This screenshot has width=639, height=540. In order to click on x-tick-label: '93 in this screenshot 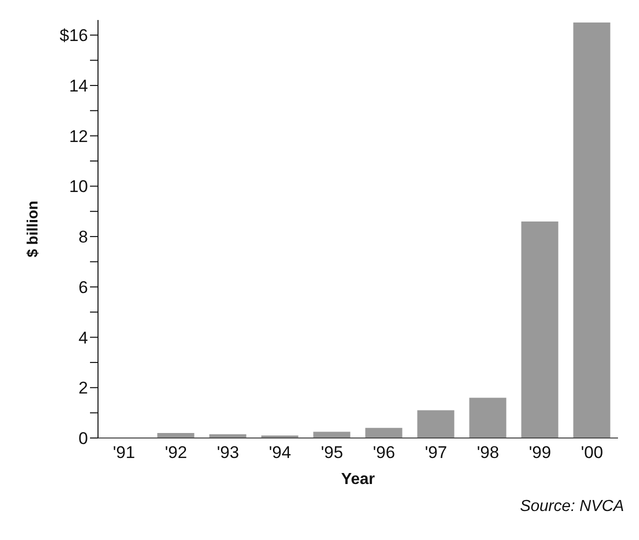, I will do `click(228, 452)`.